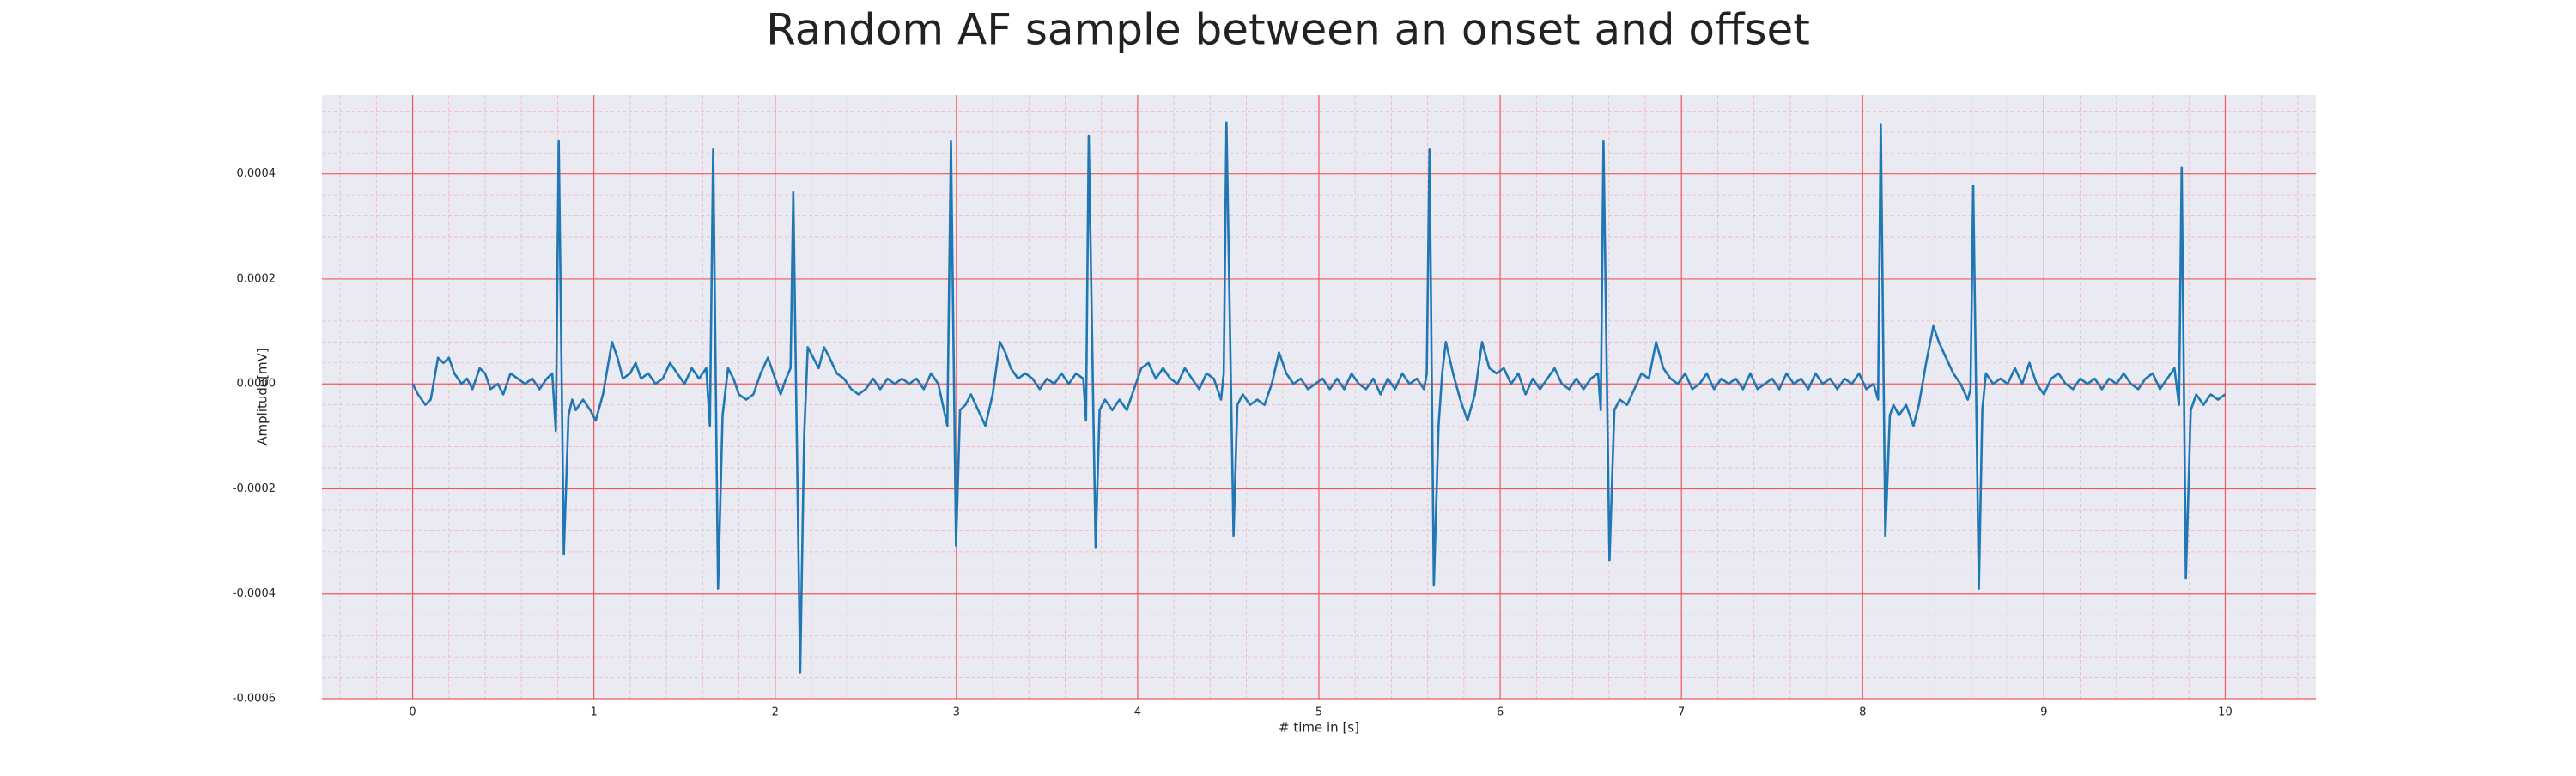 The image size is (2576, 776). Describe the element at coordinates (775, 713) in the screenshot. I see `x-tick-label: 2` at that location.